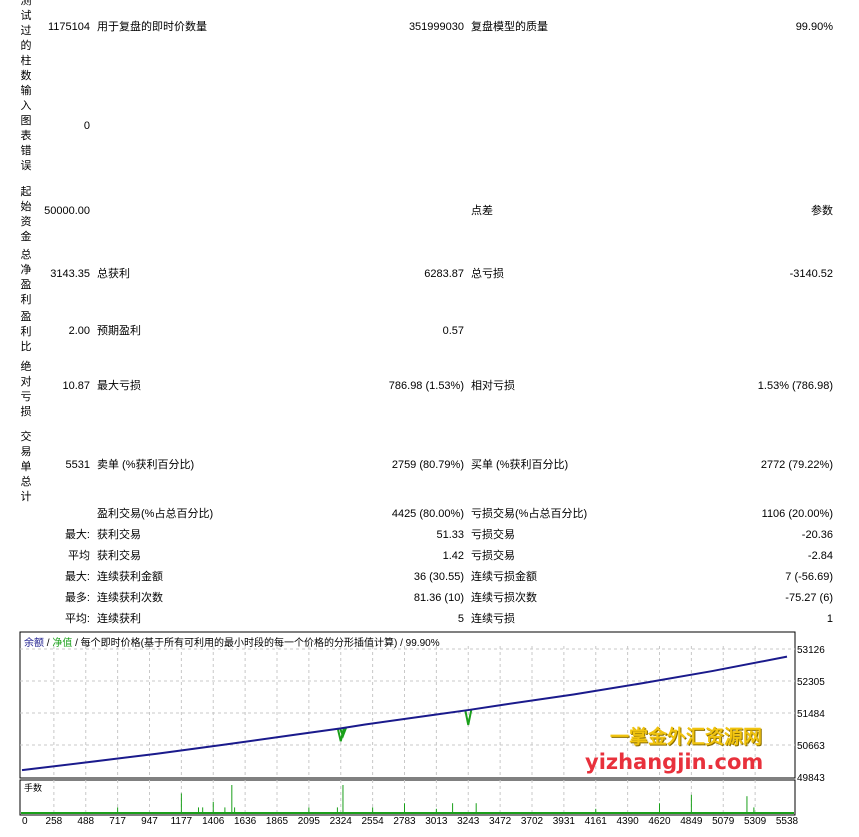 The width and height of the screenshot is (859, 837). Describe the element at coordinates (119, 331) in the screenshot. I see `row-label: 预期盈利` at that location.